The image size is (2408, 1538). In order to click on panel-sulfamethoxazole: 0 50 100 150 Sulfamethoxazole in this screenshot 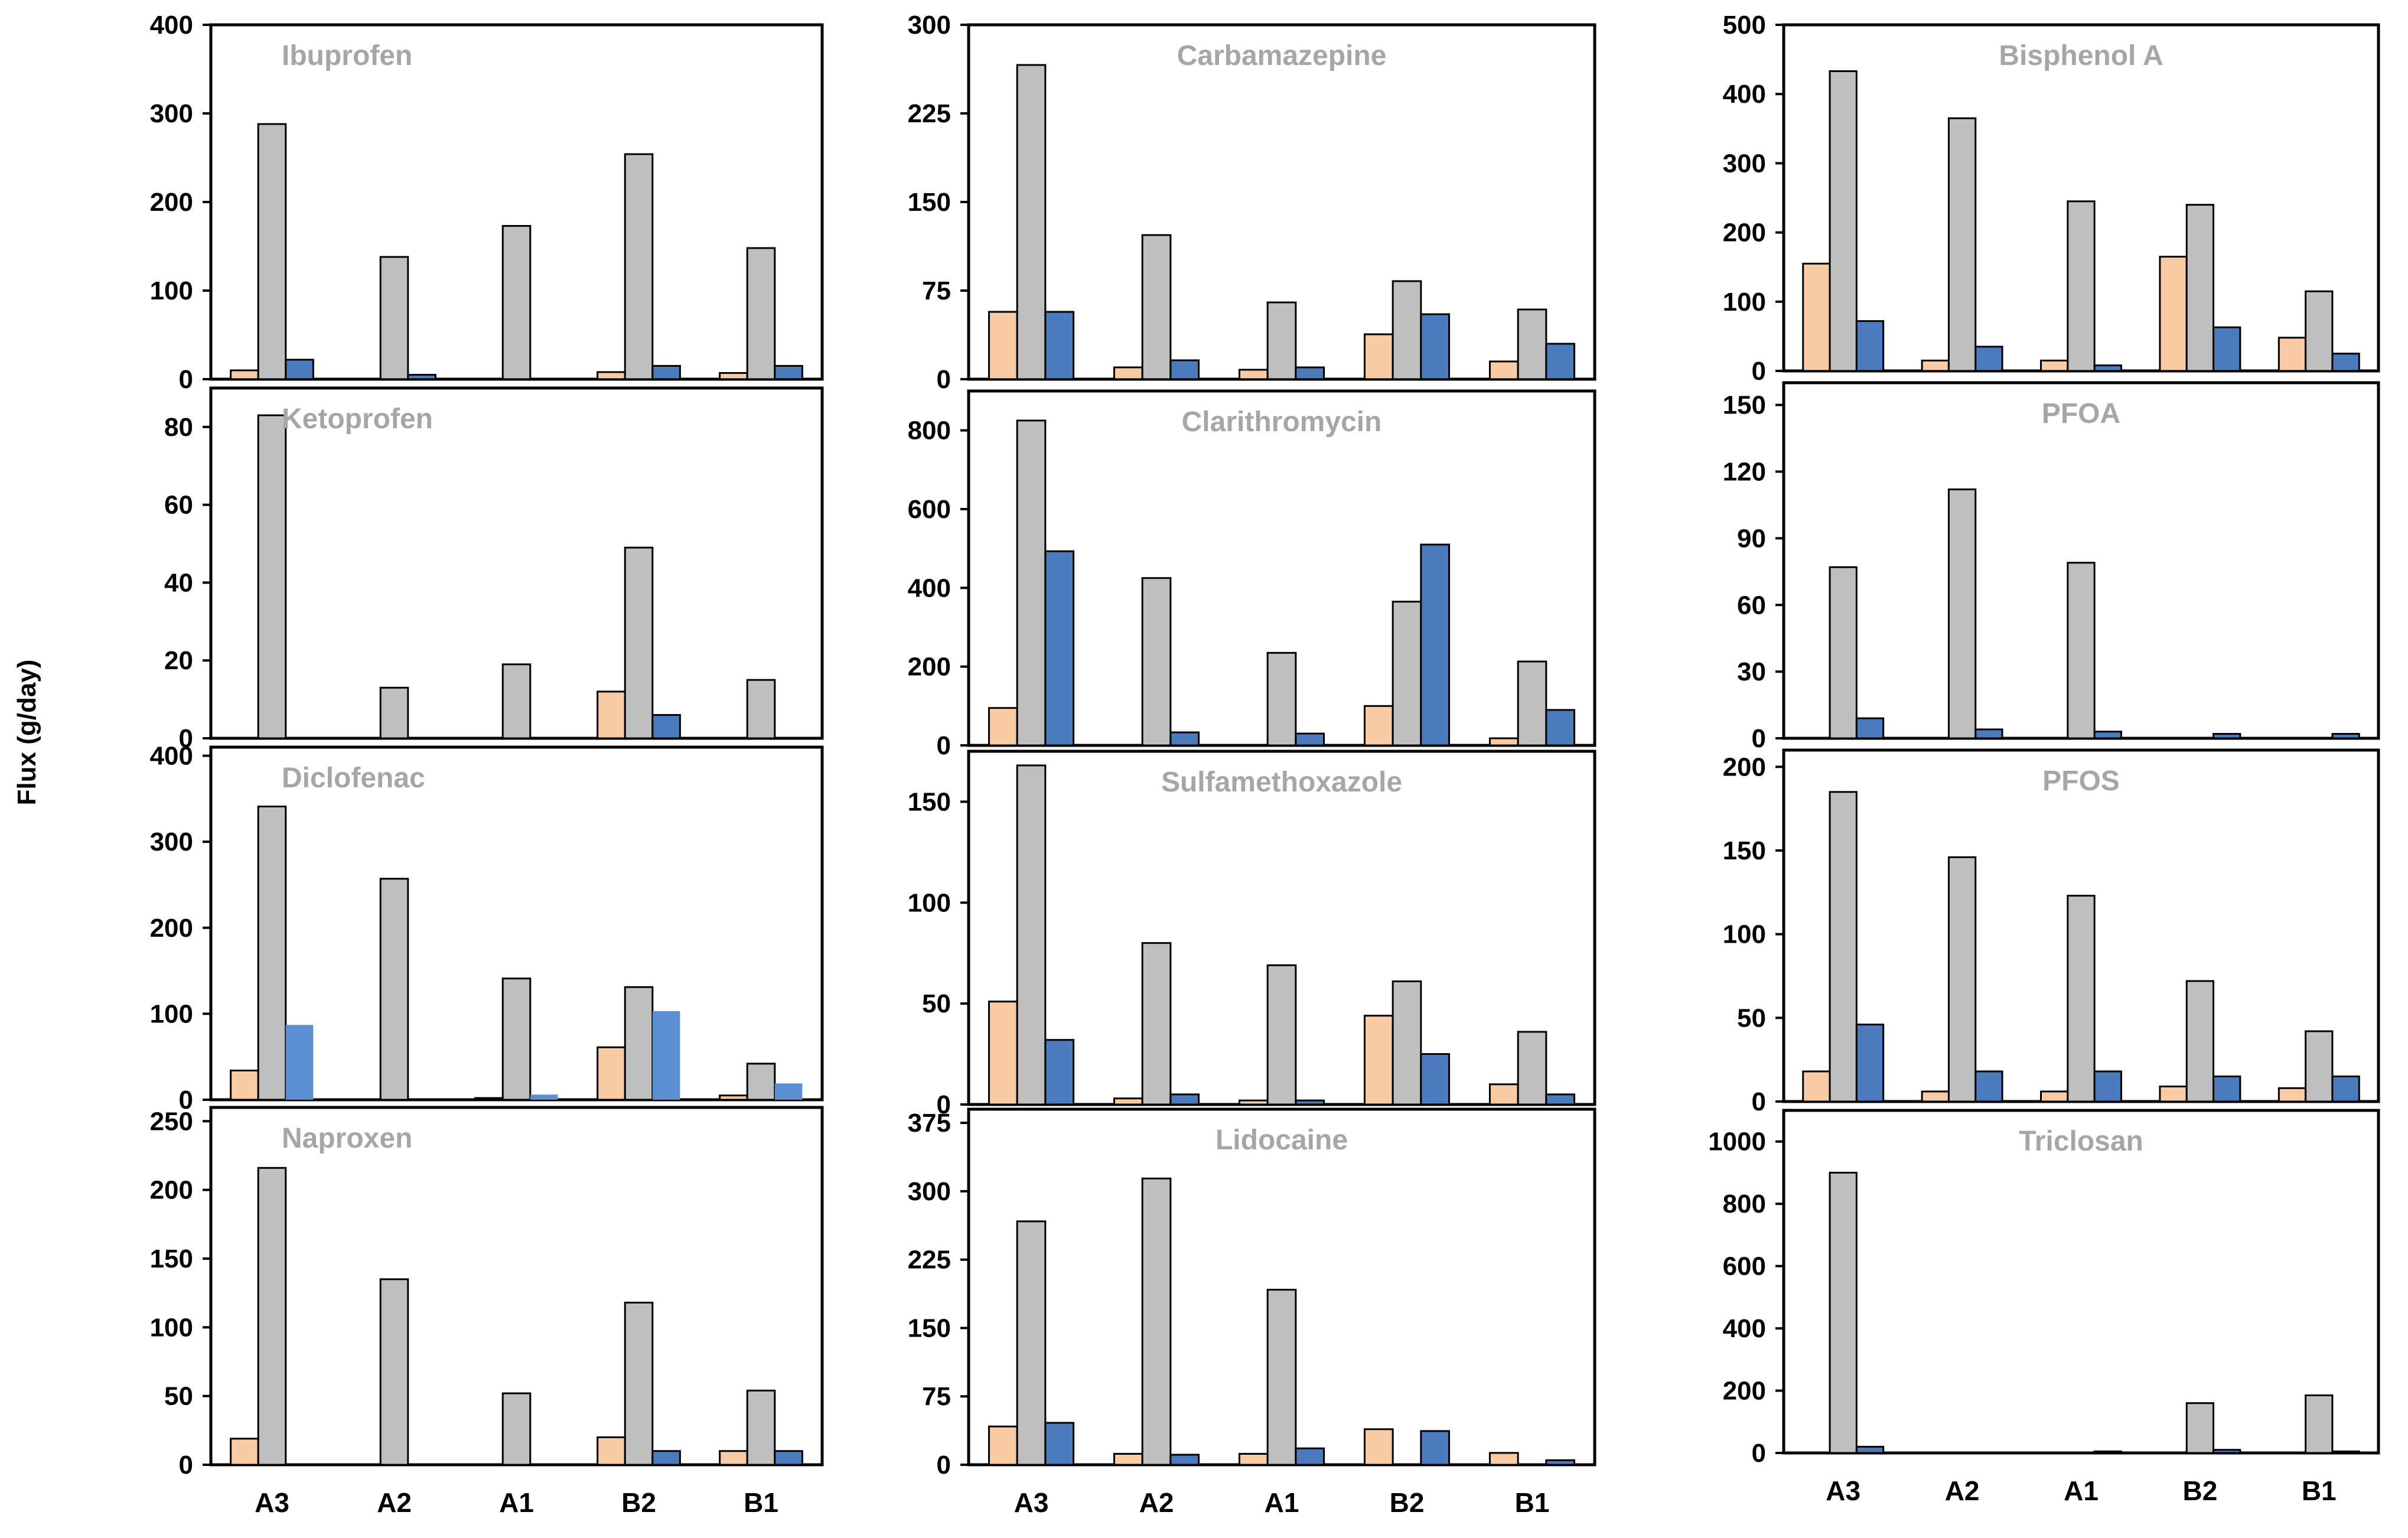, I will do `click(1252, 935)`.